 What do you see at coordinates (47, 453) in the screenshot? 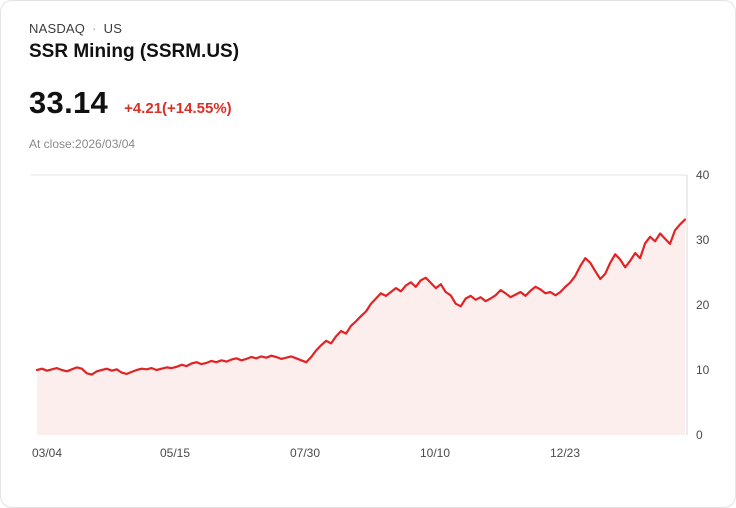
I see `x-tick-label: 03/04` at bounding box center [47, 453].